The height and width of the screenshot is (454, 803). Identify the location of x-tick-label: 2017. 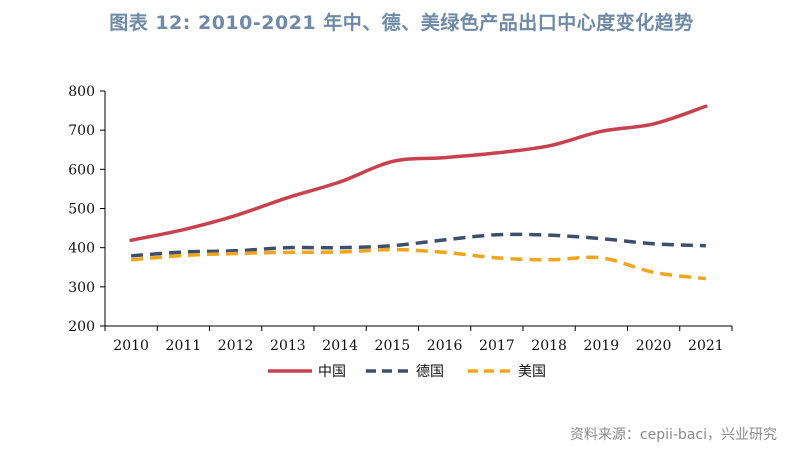
(497, 346).